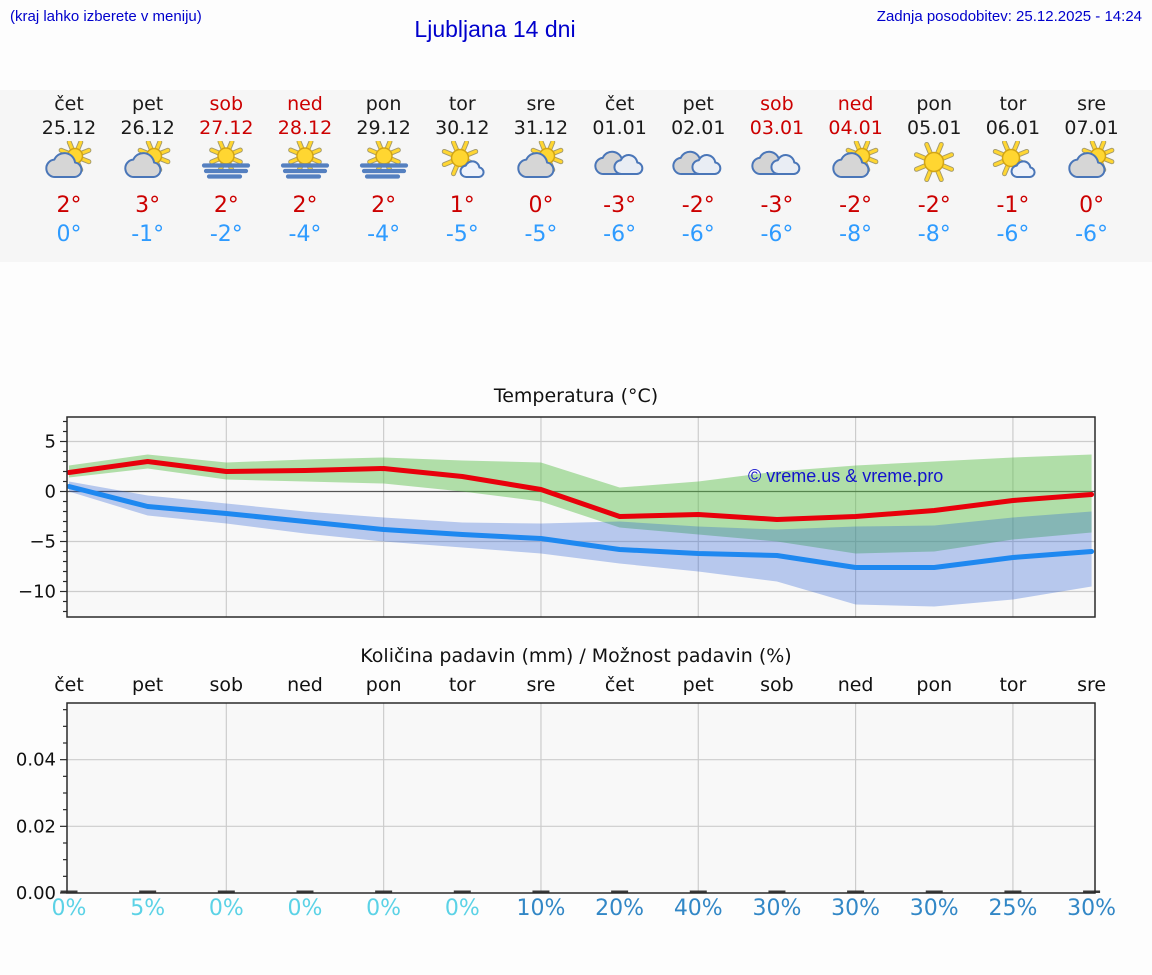  What do you see at coordinates (148, 205) in the screenshot?
I see `temp-max: 3°` at bounding box center [148, 205].